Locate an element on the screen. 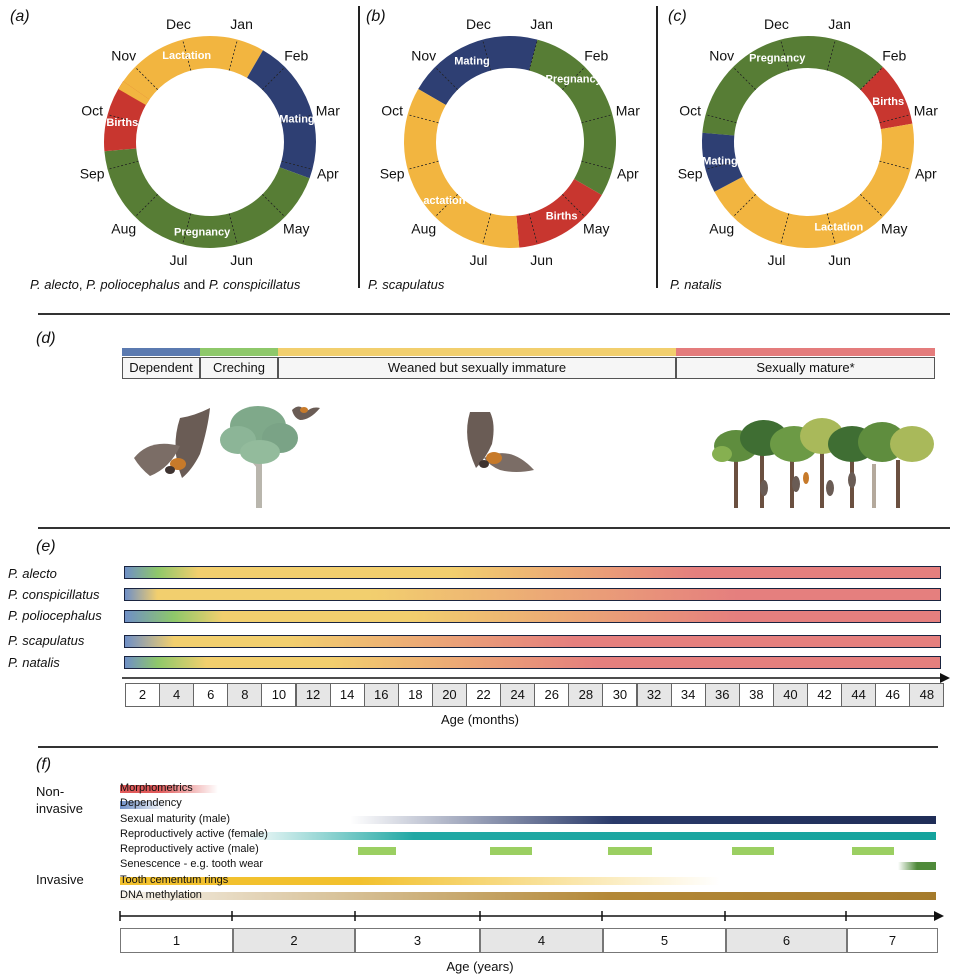 This screenshot has height=980, width=955. panel-e-label: (e) is located at coordinates (46, 546).